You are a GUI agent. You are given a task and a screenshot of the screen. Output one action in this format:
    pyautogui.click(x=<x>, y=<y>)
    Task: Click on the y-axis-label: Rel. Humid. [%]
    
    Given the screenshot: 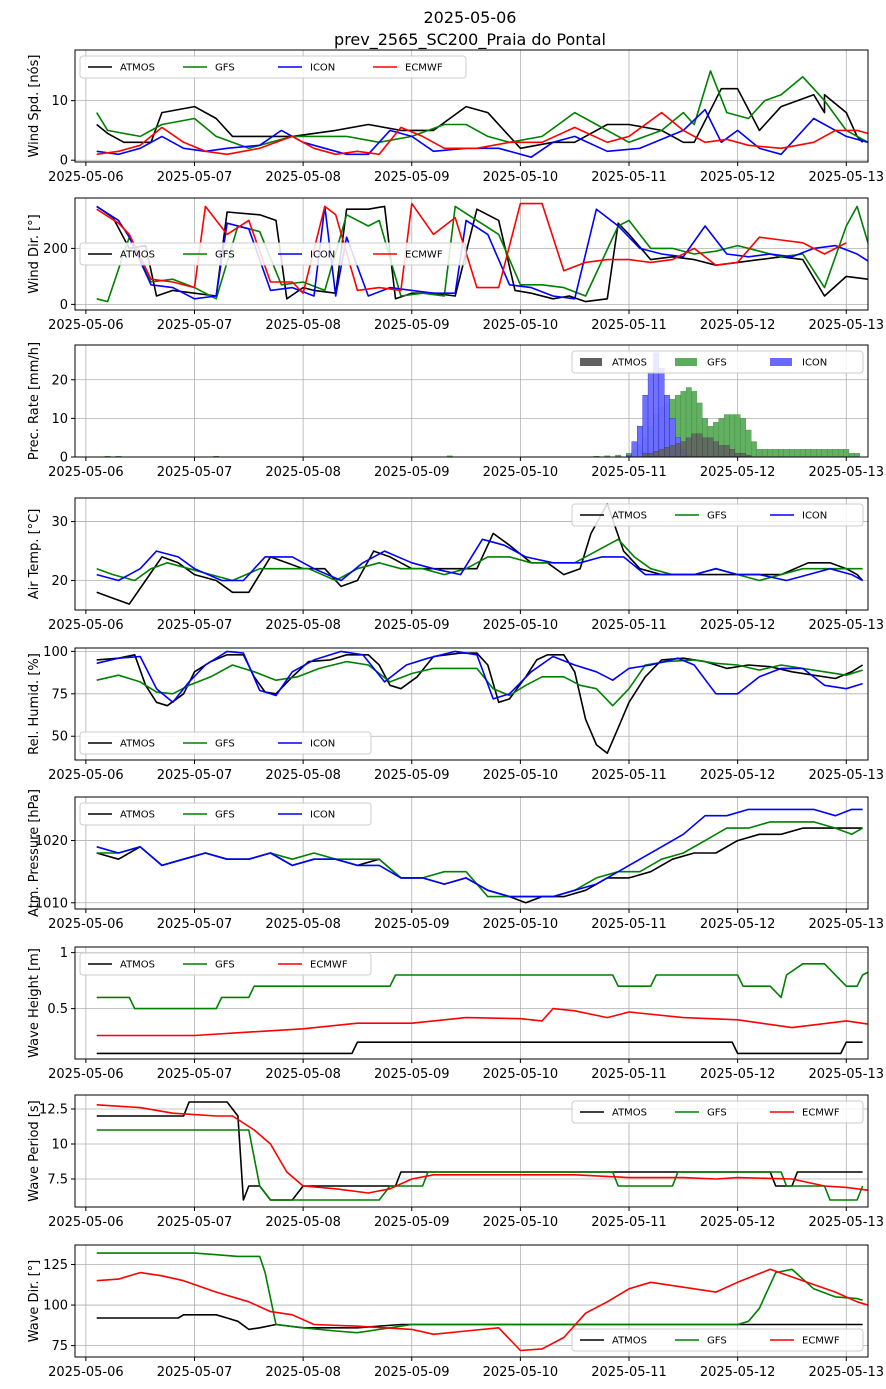 What is the action you would take?
    pyautogui.click(x=34, y=704)
    